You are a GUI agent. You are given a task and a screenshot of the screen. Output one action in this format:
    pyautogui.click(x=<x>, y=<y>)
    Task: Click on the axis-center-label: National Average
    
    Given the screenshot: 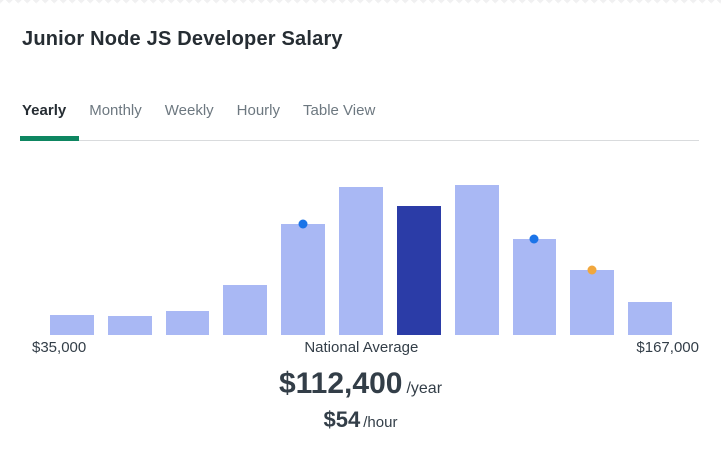 What is the action you would take?
    pyautogui.click(x=361, y=347)
    